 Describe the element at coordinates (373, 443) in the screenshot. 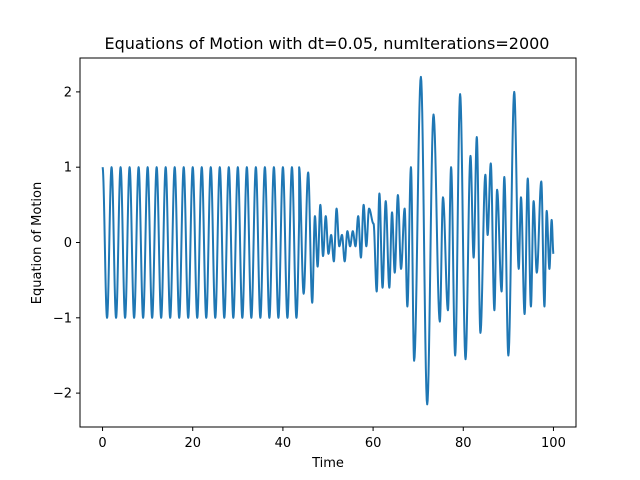

I see `x-tick-label: 60` at that location.